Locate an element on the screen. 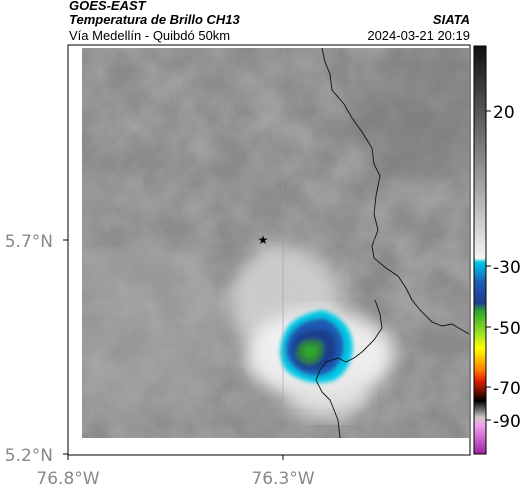 The height and width of the screenshot is (491, 526). colorbar-tick-minus30: -30 is located at coordinates (507, 268).